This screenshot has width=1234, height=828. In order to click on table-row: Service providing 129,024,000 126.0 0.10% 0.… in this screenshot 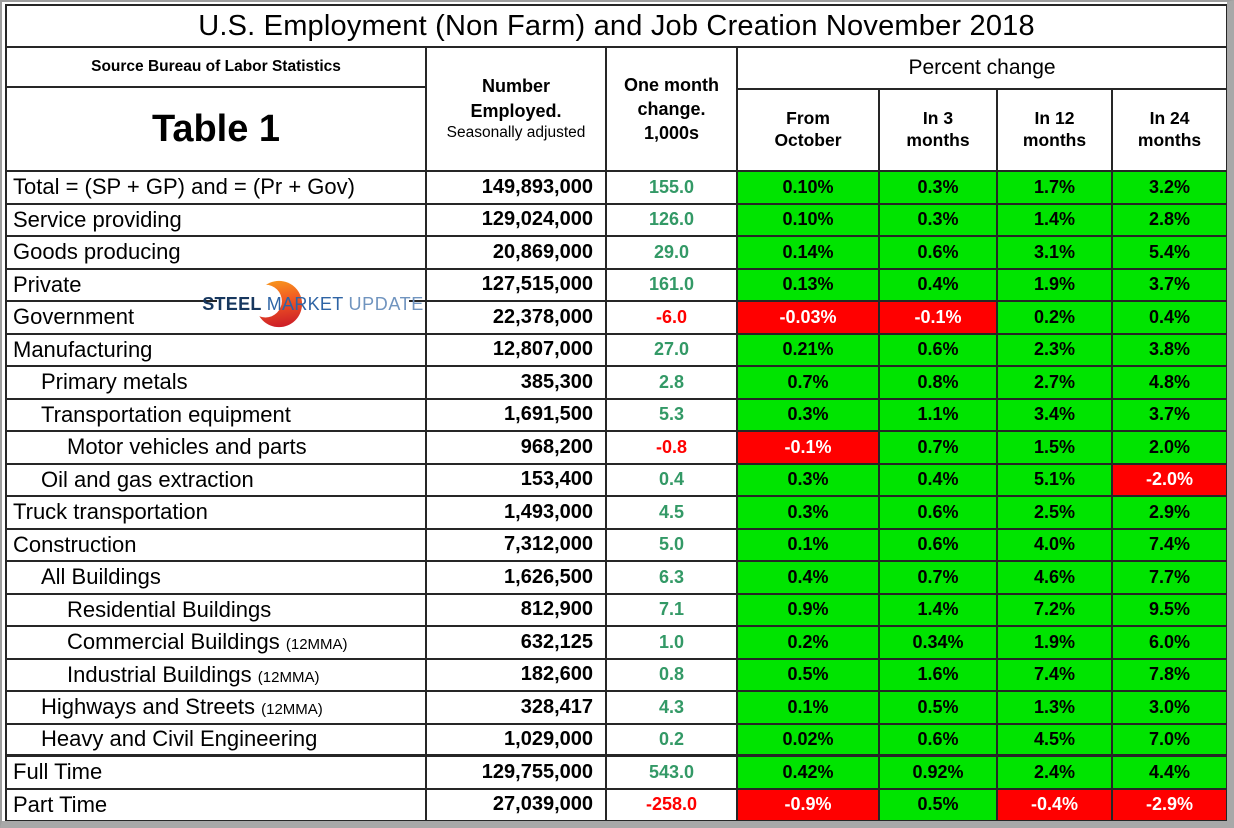, I will do `click(617, 220)`.